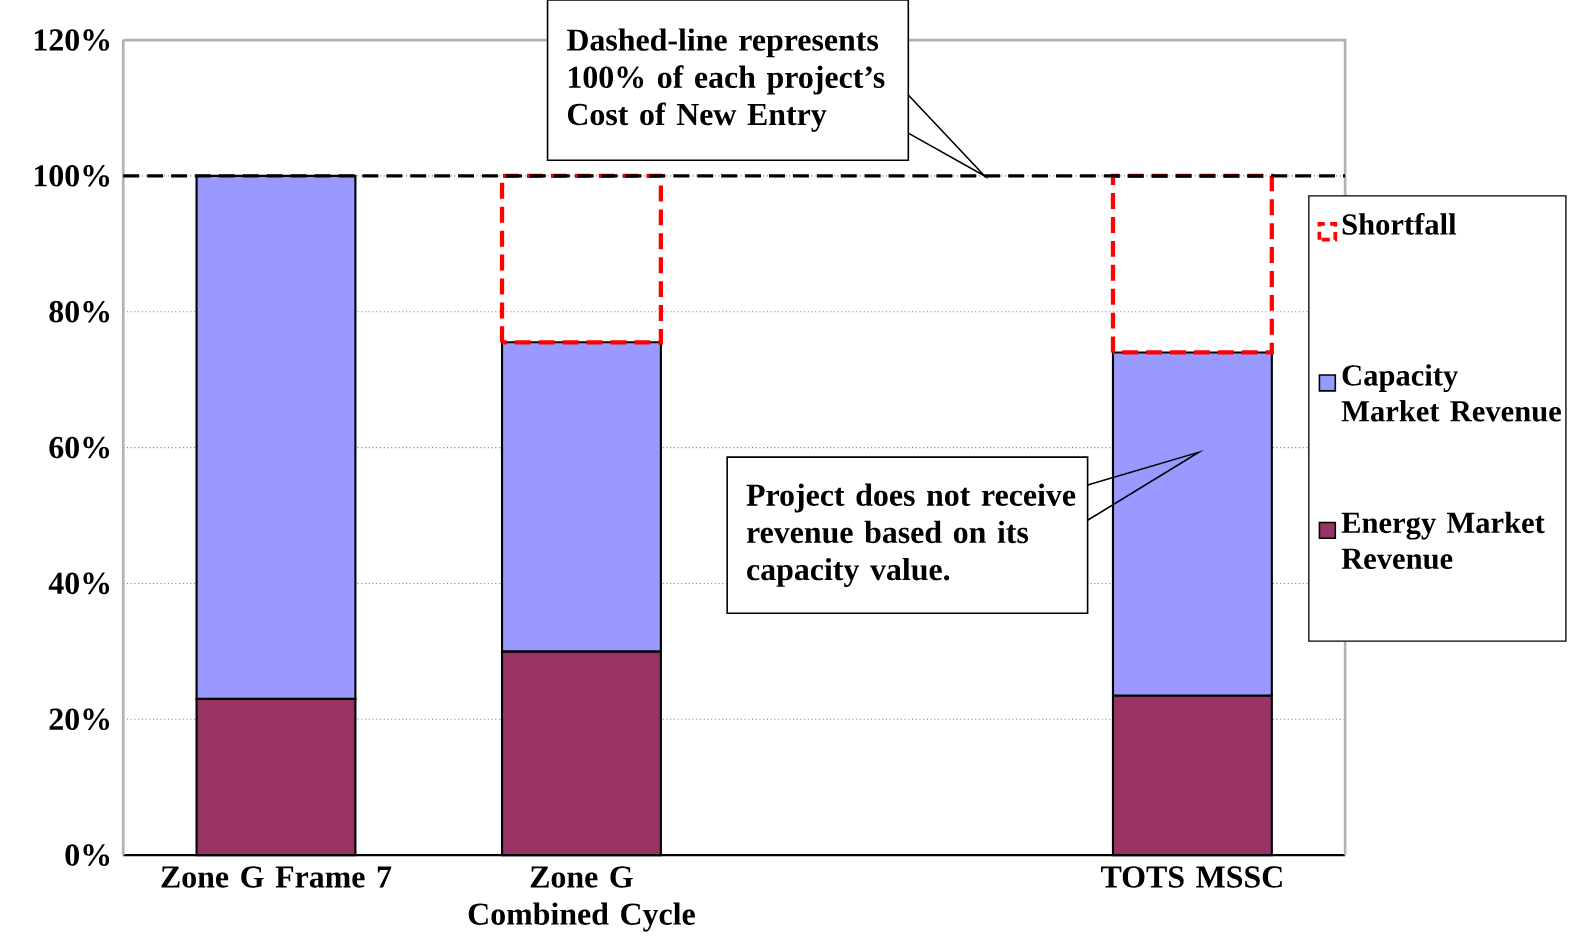 The width and height of the screenshot is (1578, 950). I want to click on x-tick-label: TOTS MSSC, so click(1191, 877).